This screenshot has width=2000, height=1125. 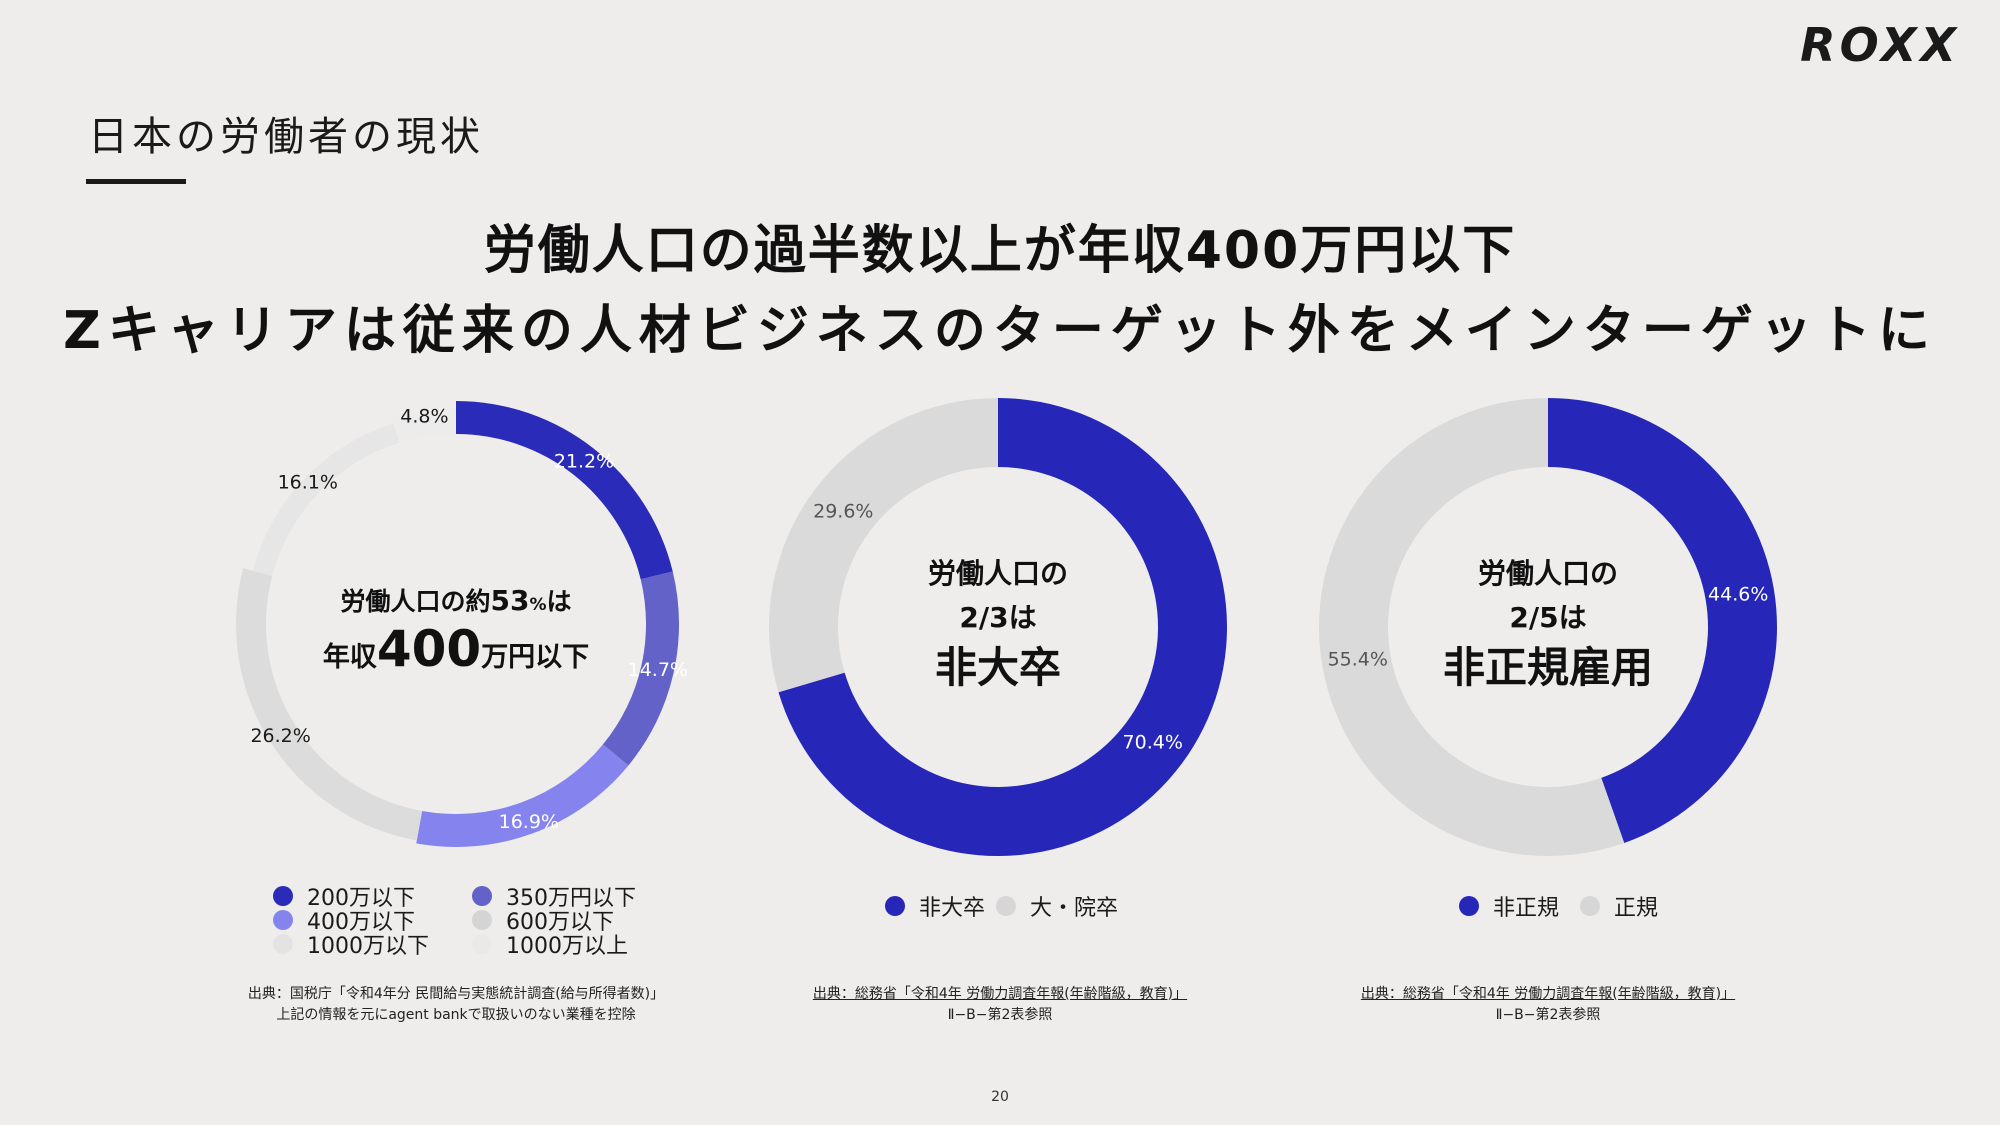 What do you see at coordinates (1000, 331) in the screenshot?
I see `headline-line-2: Zキャリアは従来の人材ビジネスのターゲット外をメインターゲットに` at bounding box center [1000, 331].